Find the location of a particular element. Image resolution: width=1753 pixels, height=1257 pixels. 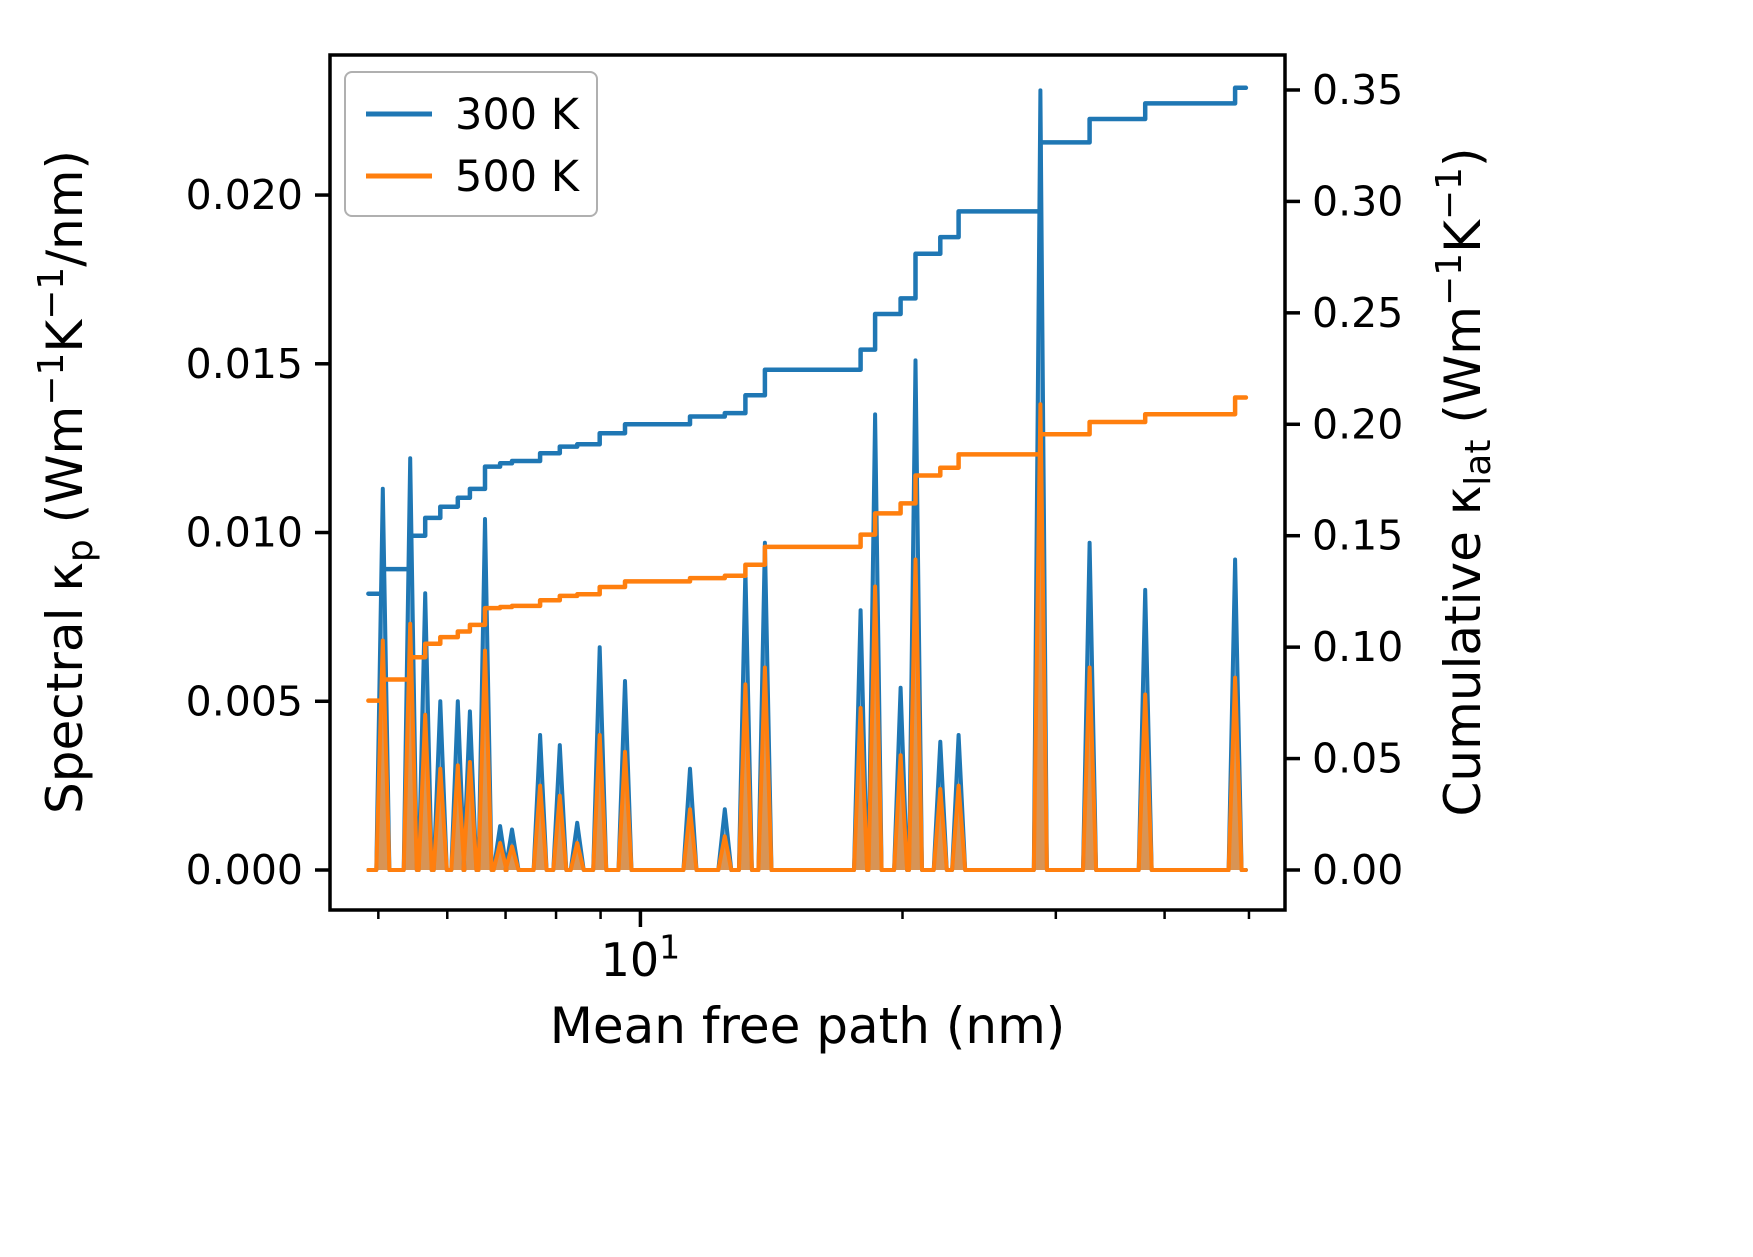

x-axis-label: Mean free path (nm) is located at coordinates (808, 1026).